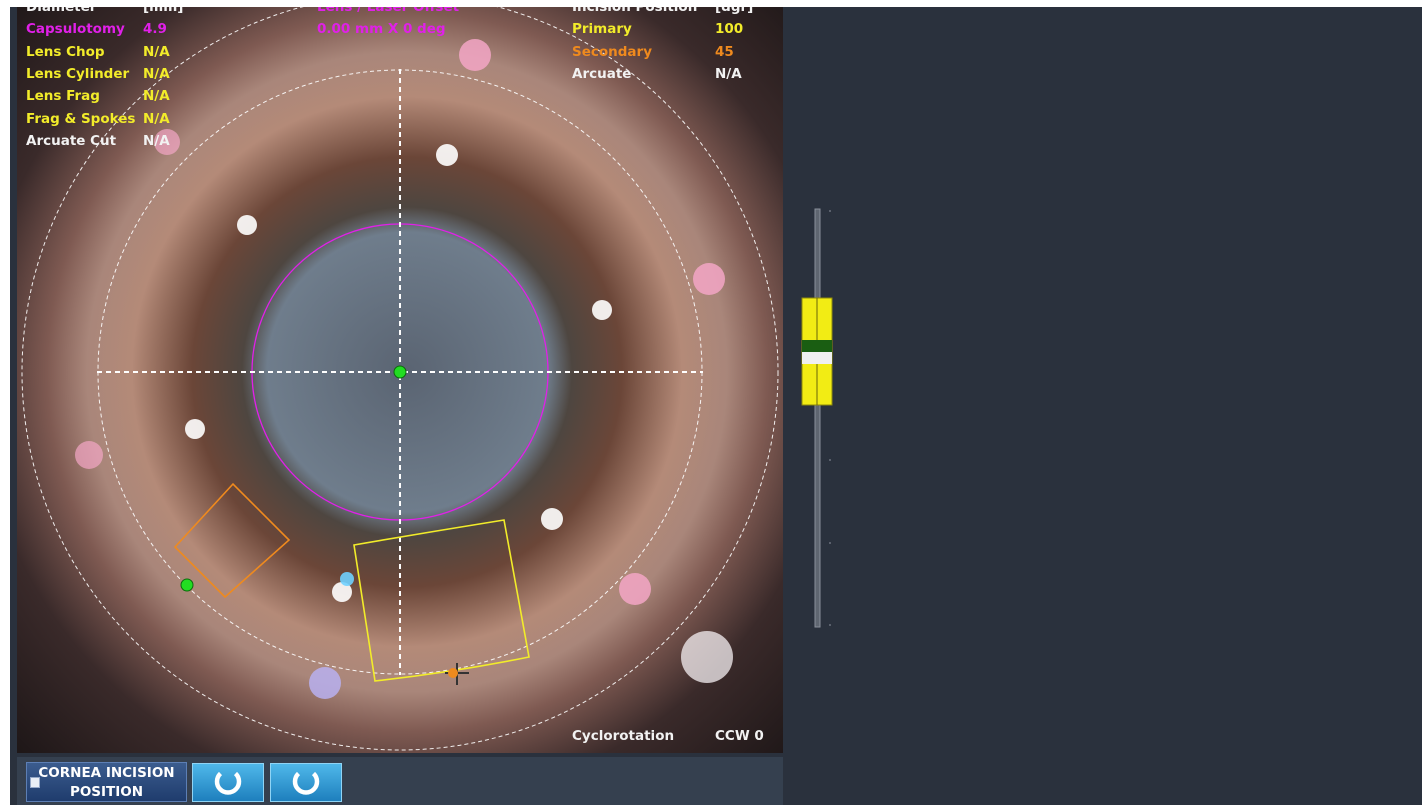  I want to click on lens-cylinder-value: N/A, so click(156, 74).